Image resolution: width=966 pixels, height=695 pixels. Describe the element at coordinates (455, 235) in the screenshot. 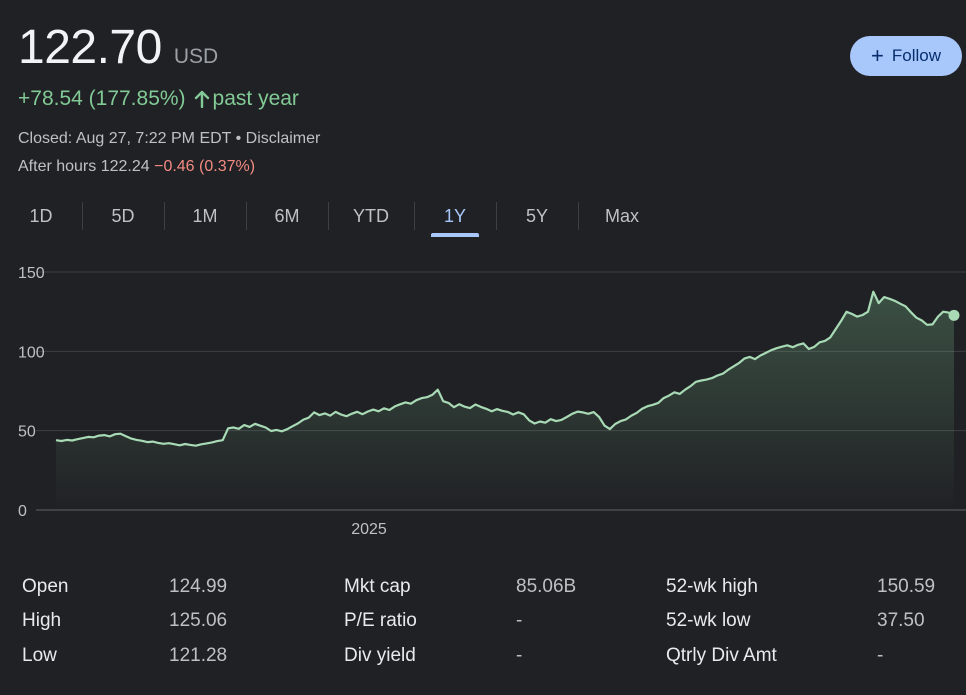

I see `active-tab-indicator` at that location.